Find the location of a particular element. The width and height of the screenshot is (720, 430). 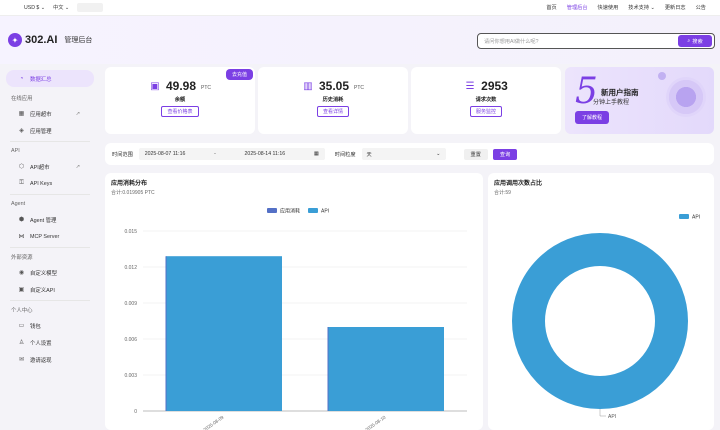

logo: ✦ 302.AI 管理后台 is located at coordinates (46, 40).